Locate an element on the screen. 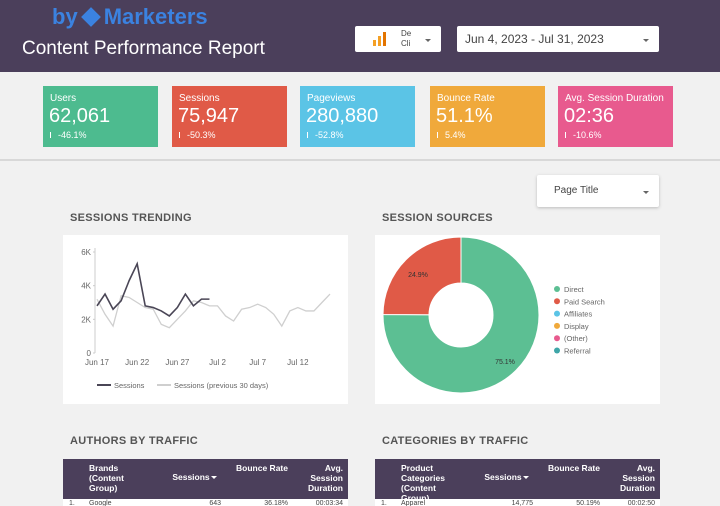 Image resolution: width=720 pixels, height=506 pixels. slice-label: 24.9% is located at coordinates (418, 275).